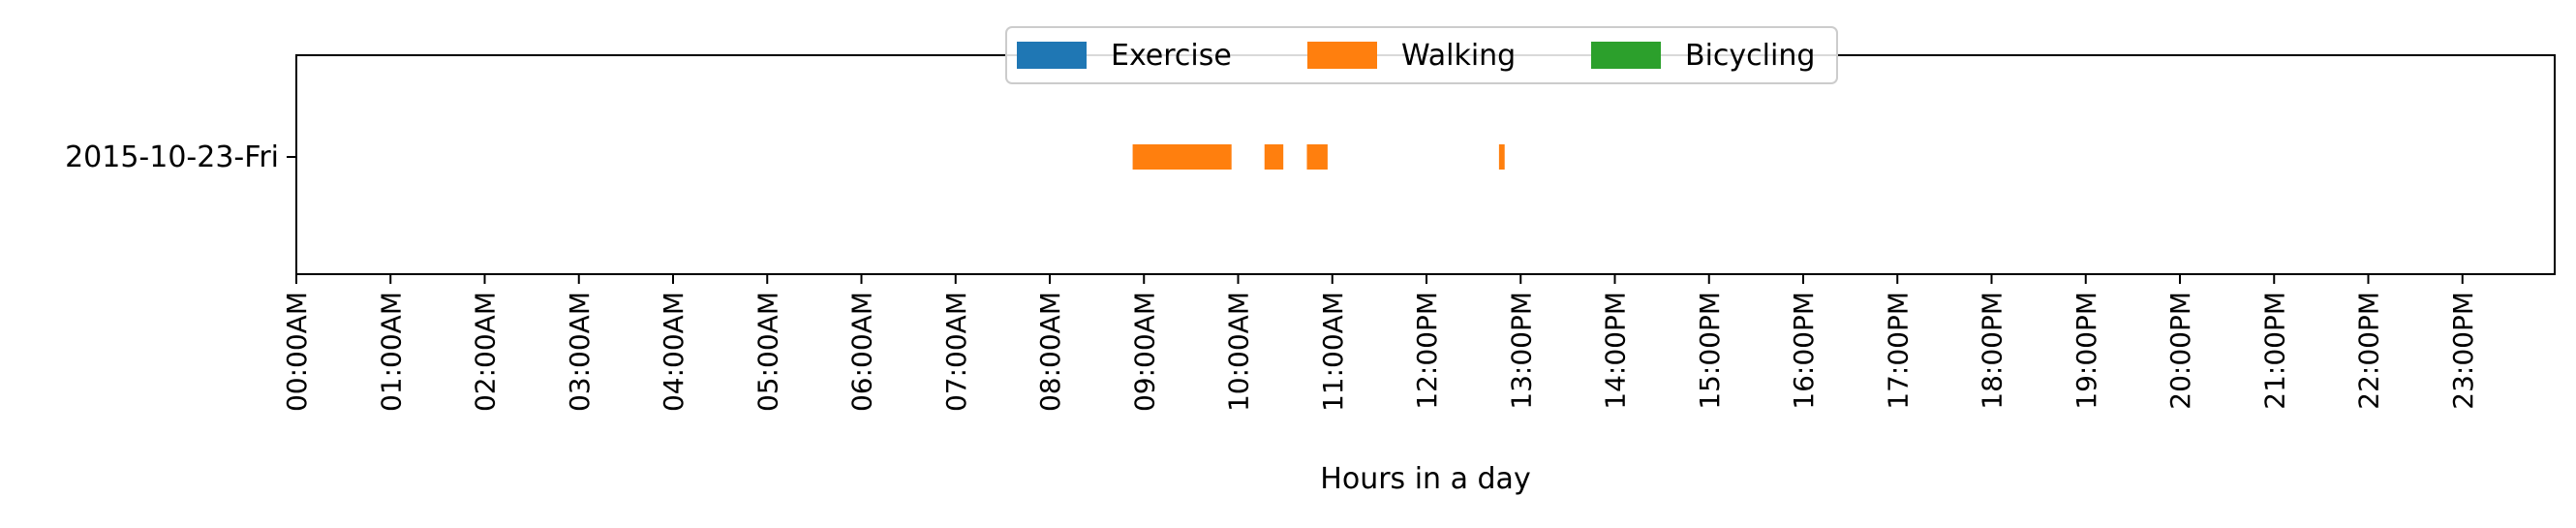 This screenshot has height=528, width=2576. What do you see at coordinates (1239, 352) in the screenshot?
I see `x-tick-label: 10:00AM` at bounding box center [1239, 352].